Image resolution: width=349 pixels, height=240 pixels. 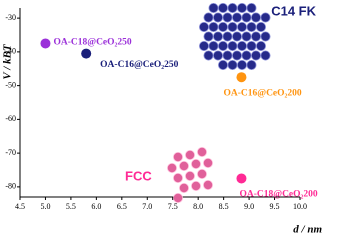 I want to click on y-tick-label: -50, so click(x=10, y=84).